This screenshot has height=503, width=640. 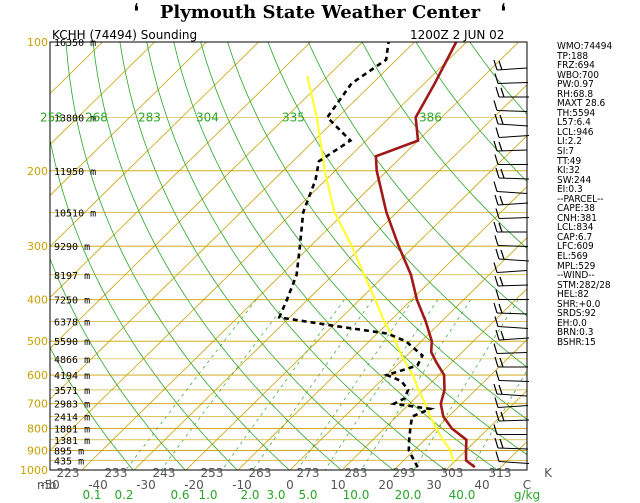 What do you see at coordinates (149, 117) in the screenshot?
I see `theta-label: 283` at bounding box center [149, 117].